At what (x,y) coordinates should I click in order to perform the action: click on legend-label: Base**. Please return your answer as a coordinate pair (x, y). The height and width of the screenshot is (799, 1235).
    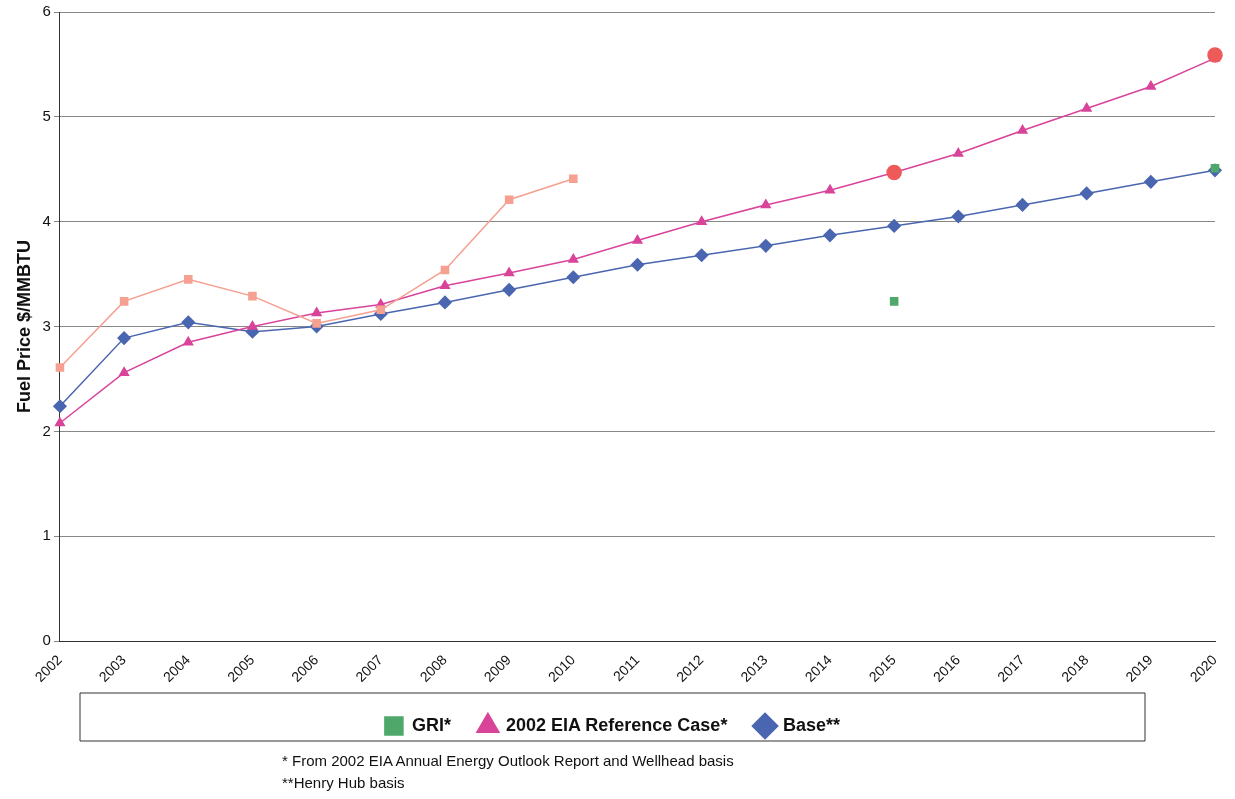
    Looking at the image, I should click on (812, 724).